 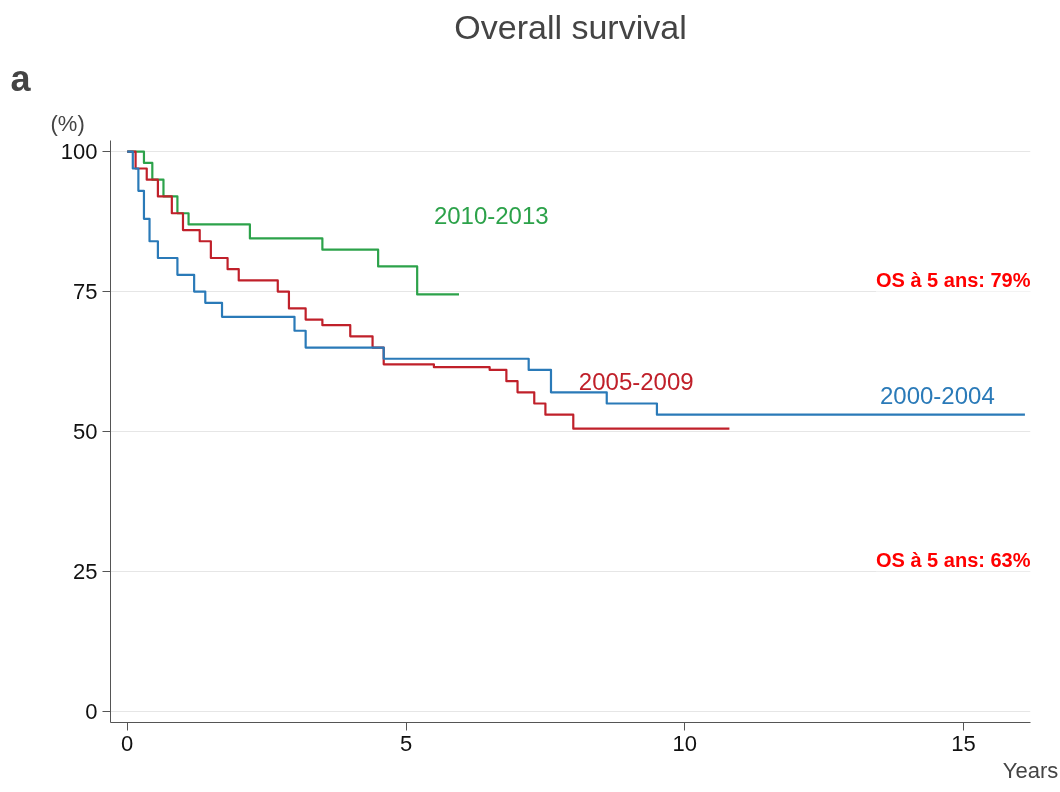 I want to click on x-tick-label: 0, so click(x=127, y=743).